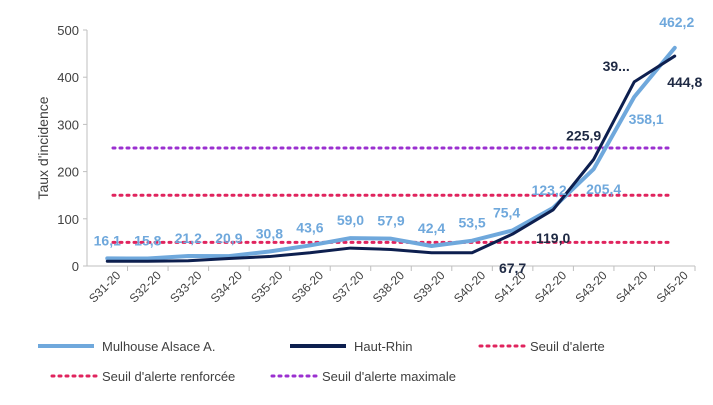 The width and height of the screenshot is (713, 405). Describe the element at coordinates (567, 346) in the screenshot. I see `legend-label-3: Seuil d'alerte` at that location.